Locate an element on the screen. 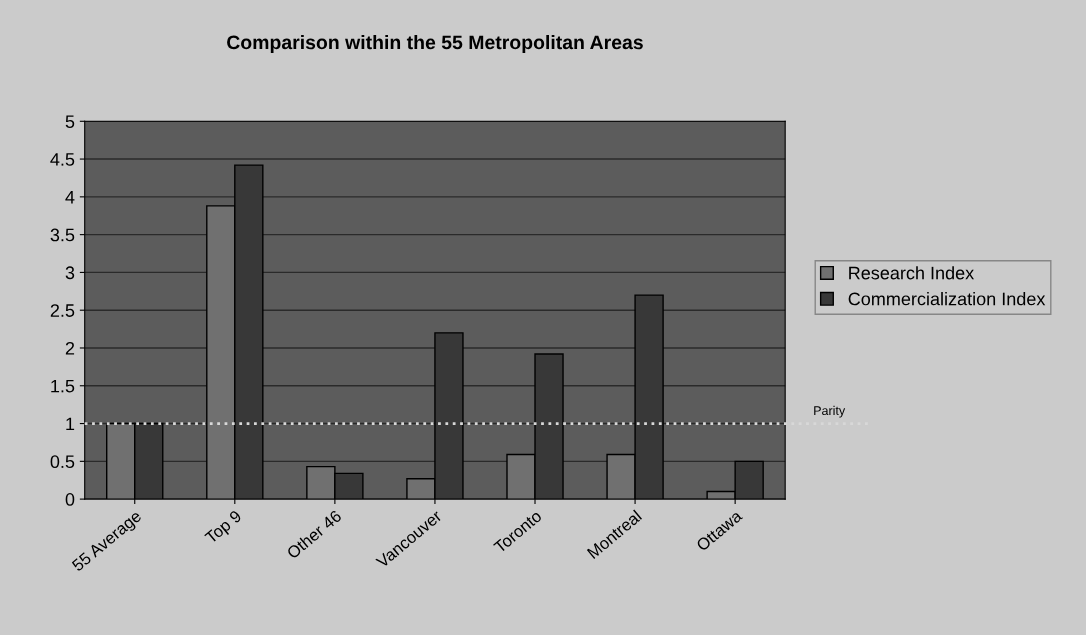 This screenshot has height=635, width=1086. y-tick-label: 0.5 is located at coordinates (62, 462).